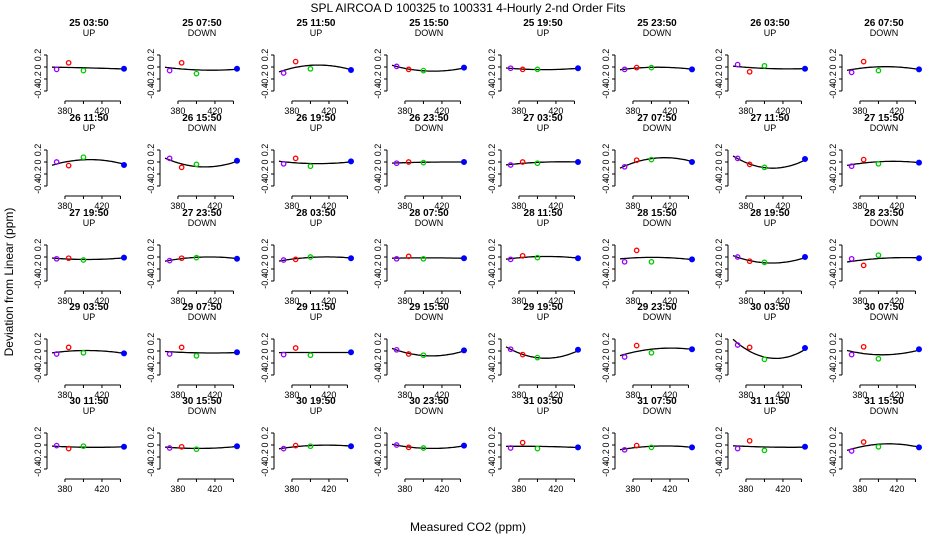  What do you see at coordinates (316, 307) in the screenshot?
I see `panel-title: 29 11:50` at bounding box center [316, 307].